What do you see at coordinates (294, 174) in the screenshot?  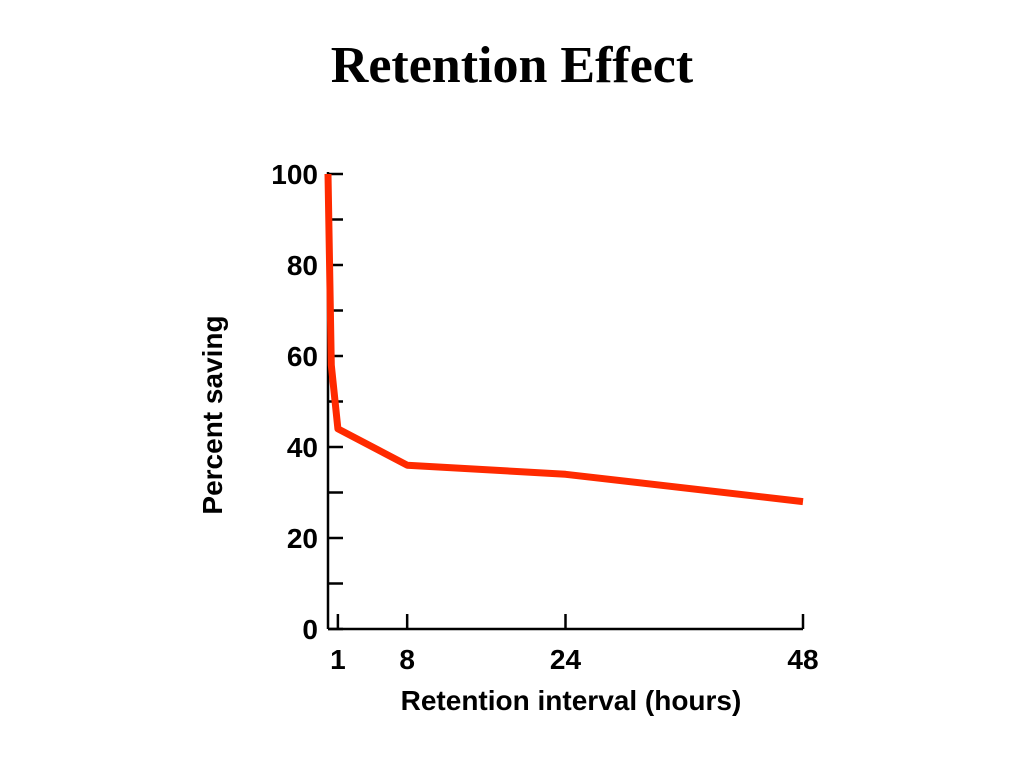 I see `y-tick-label: 100` at bounding box center [294, 174].